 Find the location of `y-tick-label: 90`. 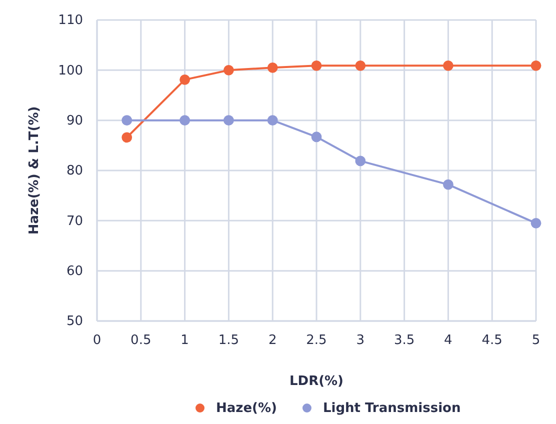

y-tick-label: 90 is located at coordinates (74, 120).